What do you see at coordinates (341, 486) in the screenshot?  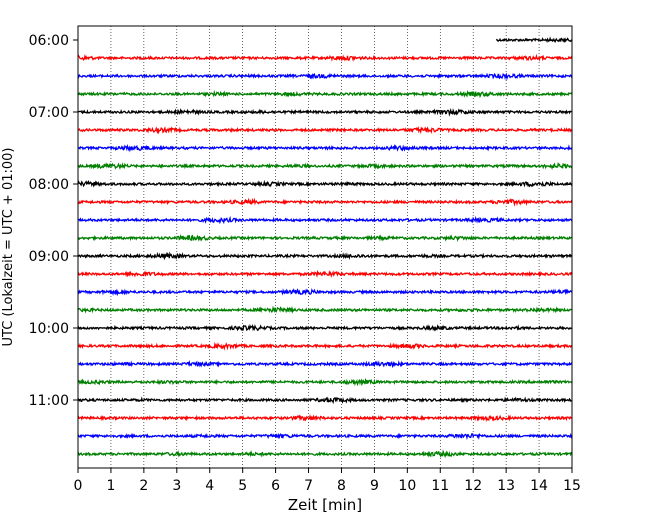 I see `x-tick-label: 8` at bounding box center [341, 486].